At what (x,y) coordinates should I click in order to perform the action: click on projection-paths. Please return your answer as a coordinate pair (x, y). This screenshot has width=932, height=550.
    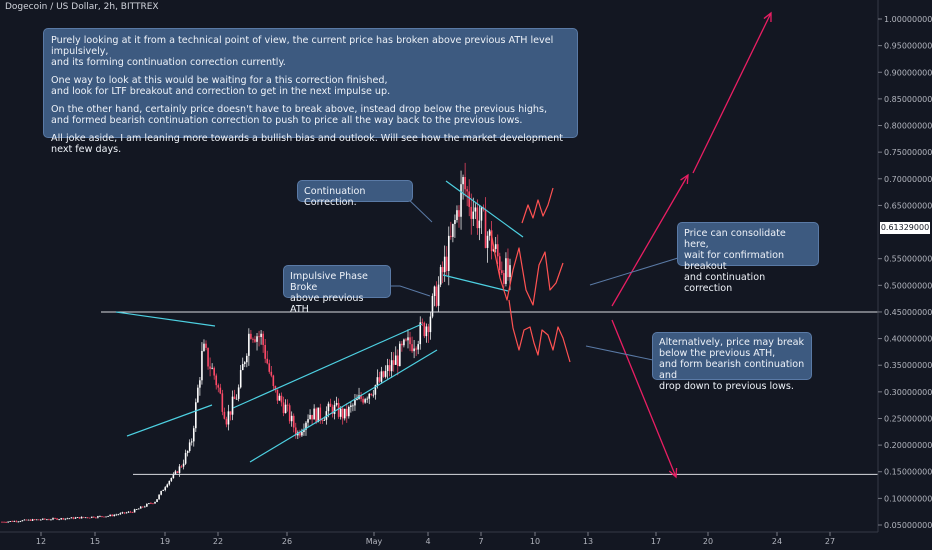
    Looking at the image, I should click on (530, 275).